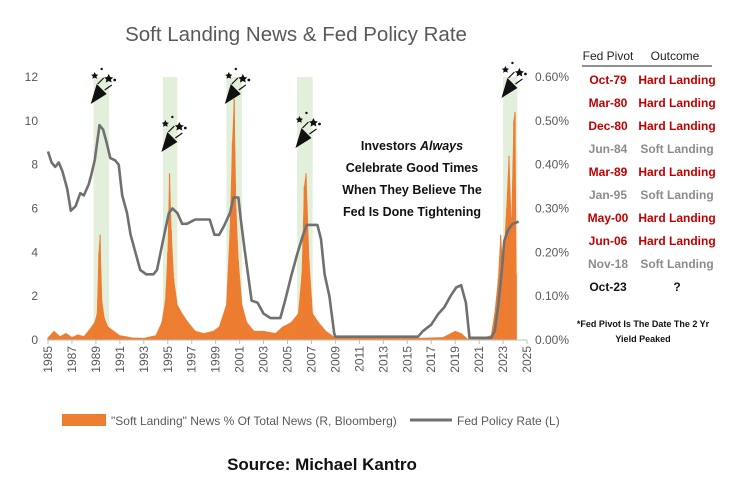  I want to click on x-tick-label: 2017, so click(431, 359).